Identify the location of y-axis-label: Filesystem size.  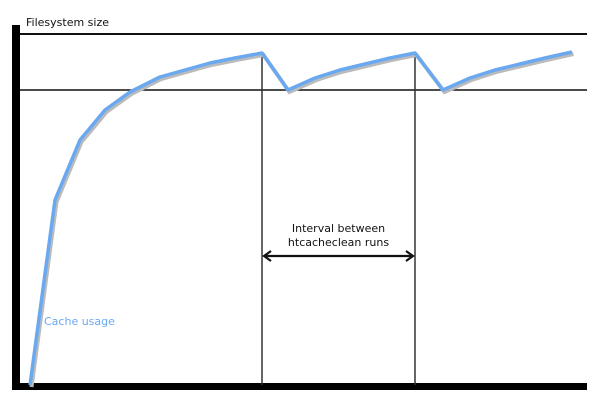
(67, 22).